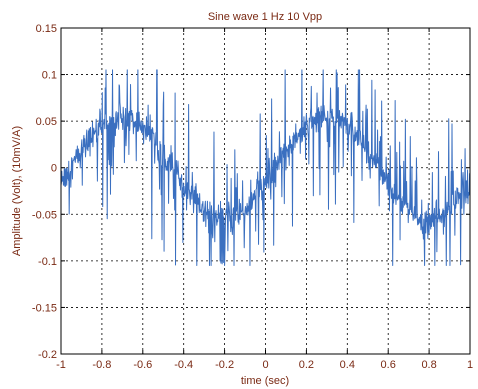  Describe the element at coordinates (46, 29) in the screenshot. I see `y-tick-label: 0.15` at that location.